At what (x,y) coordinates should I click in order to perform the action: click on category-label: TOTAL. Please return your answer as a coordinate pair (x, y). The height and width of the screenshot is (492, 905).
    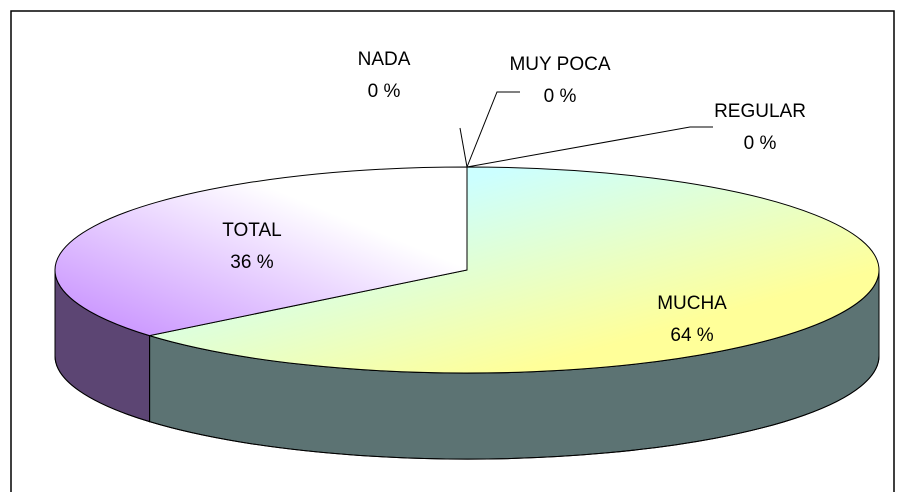
    Looking at the image, I should click on (251, 230).